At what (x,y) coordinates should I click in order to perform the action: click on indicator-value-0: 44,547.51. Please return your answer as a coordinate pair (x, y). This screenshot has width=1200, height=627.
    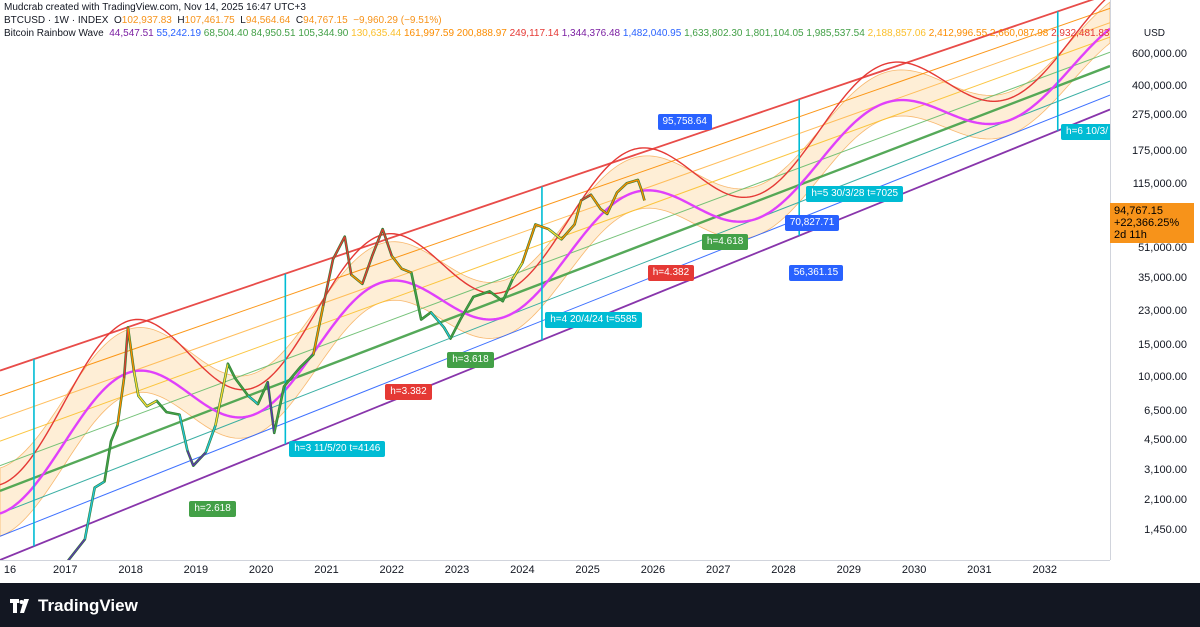
    Looking at the image, I should click on (133, 33).